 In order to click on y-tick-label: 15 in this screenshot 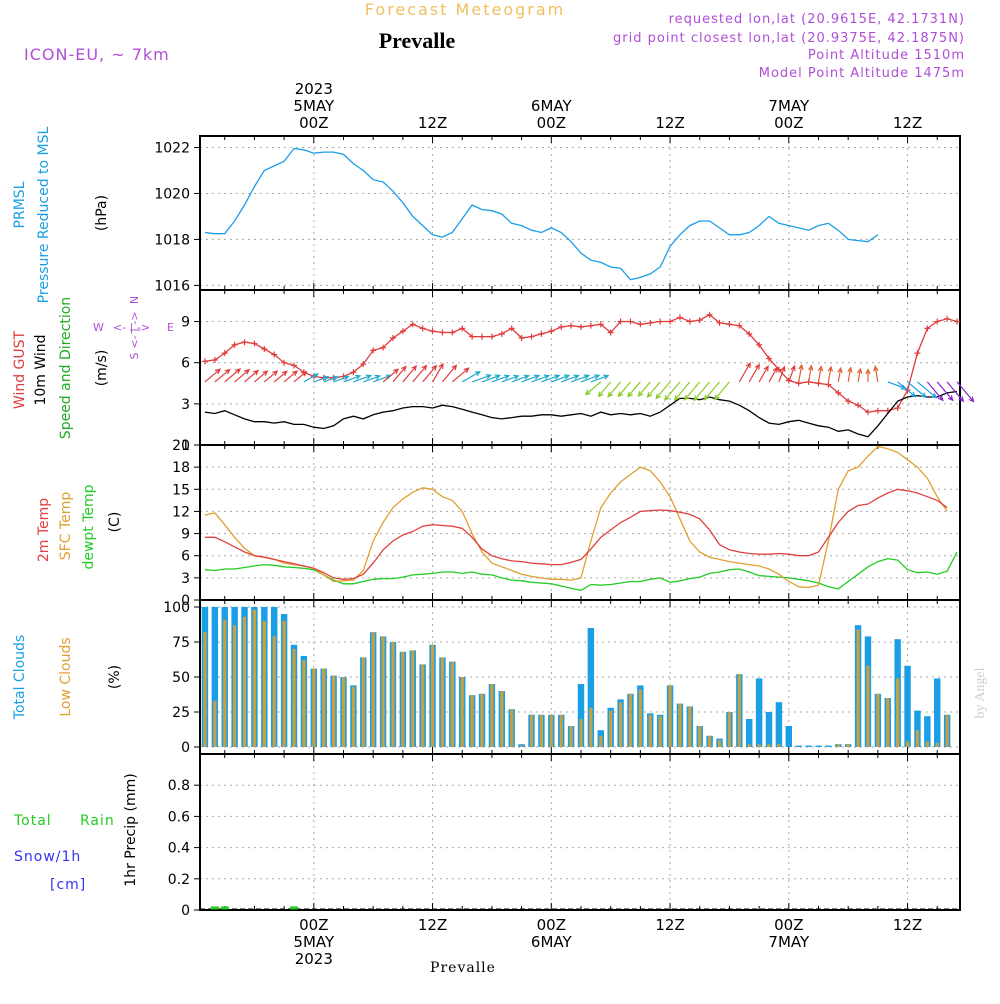, I will do `click(181, 490)`.